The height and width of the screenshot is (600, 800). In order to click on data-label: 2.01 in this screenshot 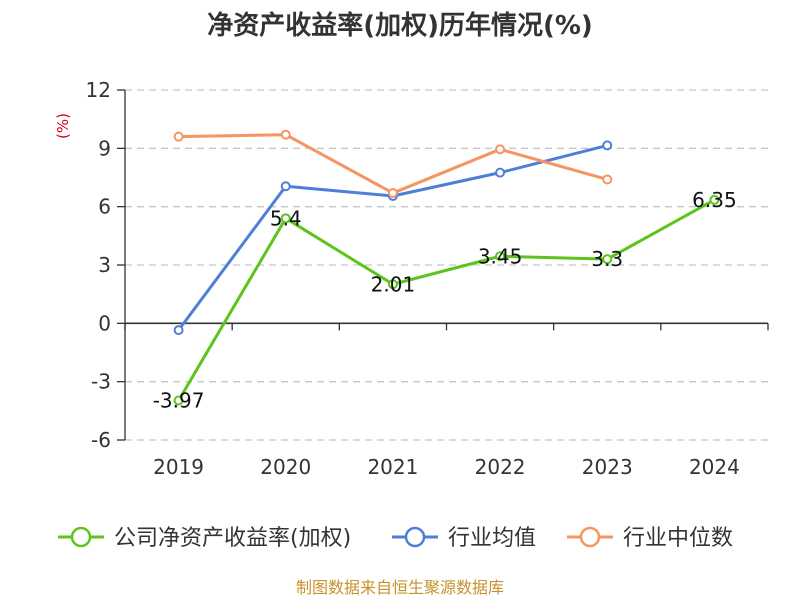, I will do `click(393, 284)`.